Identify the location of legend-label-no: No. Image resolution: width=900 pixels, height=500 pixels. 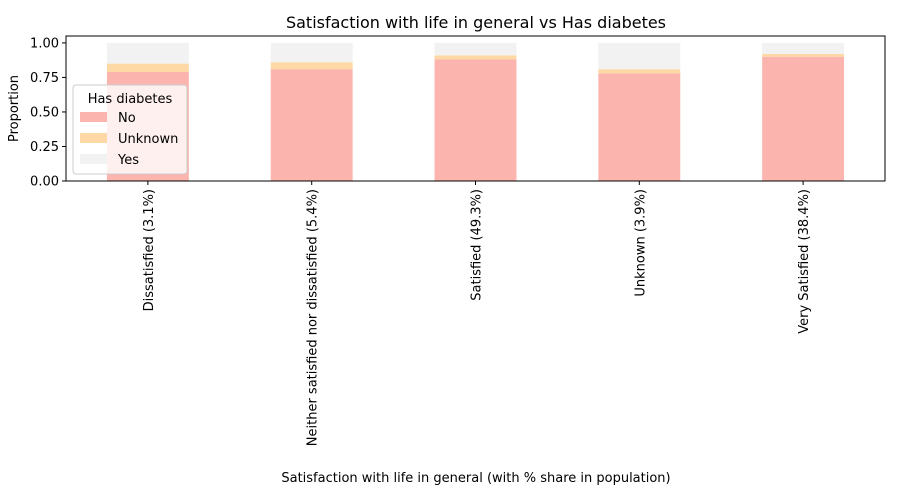
(127, 118).